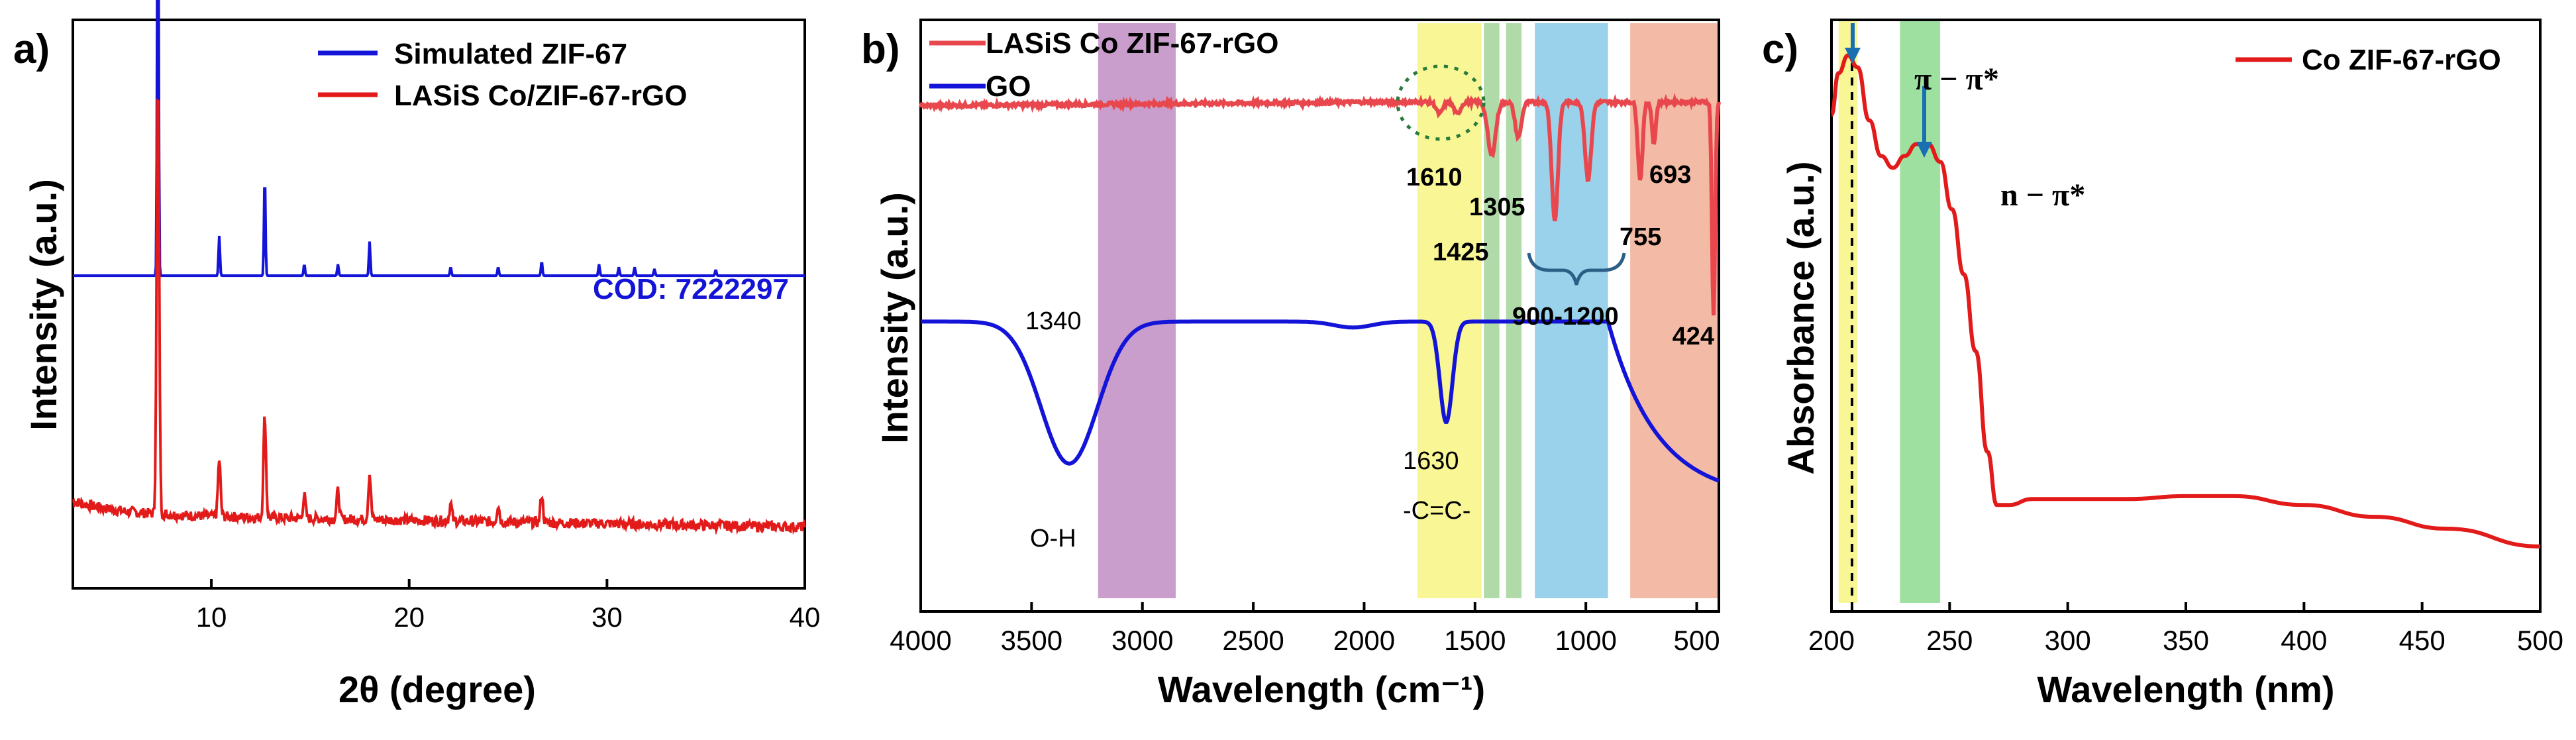  What do you see at coordinates (1924, 122) in the screenshot?
I see `arrow-down-icon-n` at bounding box center [1924, 122].